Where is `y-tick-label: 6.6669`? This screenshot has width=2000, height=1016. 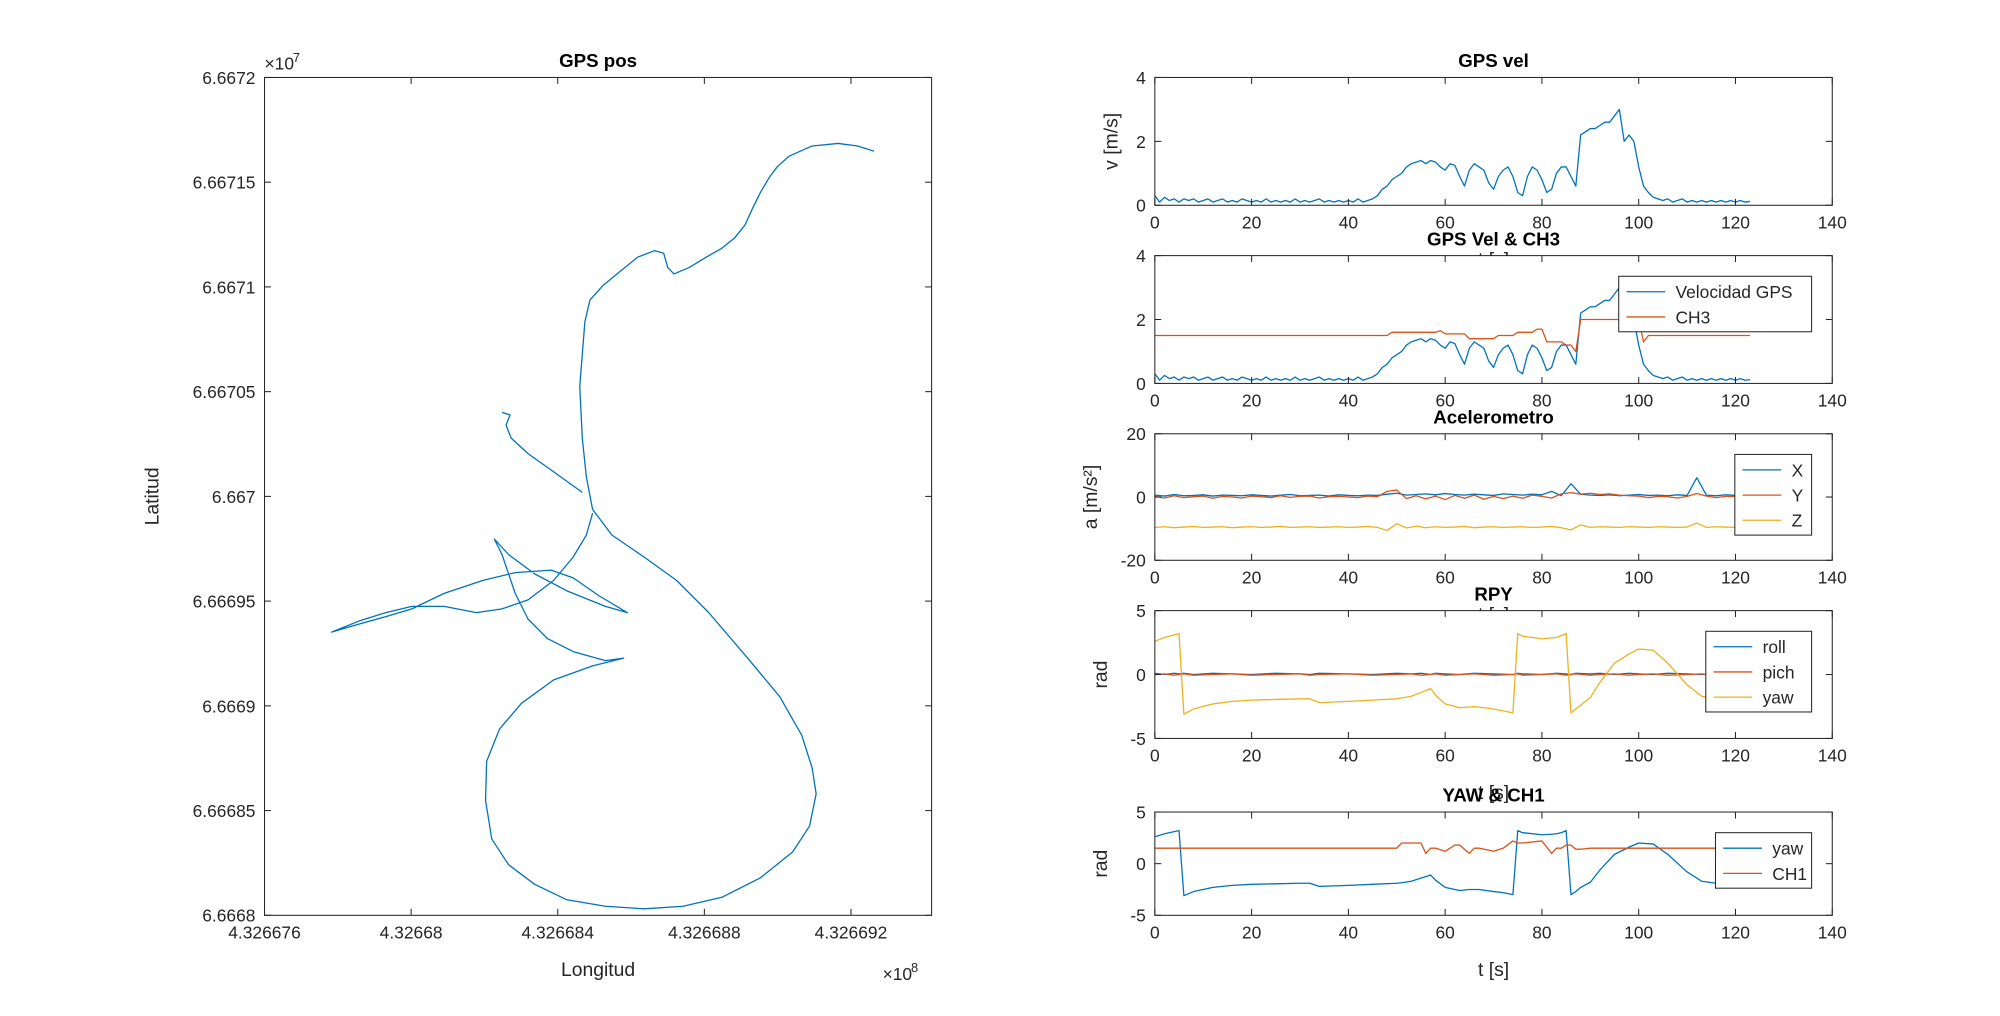
y-tick-label: 6.6669 is located at coordinates (228, 706).